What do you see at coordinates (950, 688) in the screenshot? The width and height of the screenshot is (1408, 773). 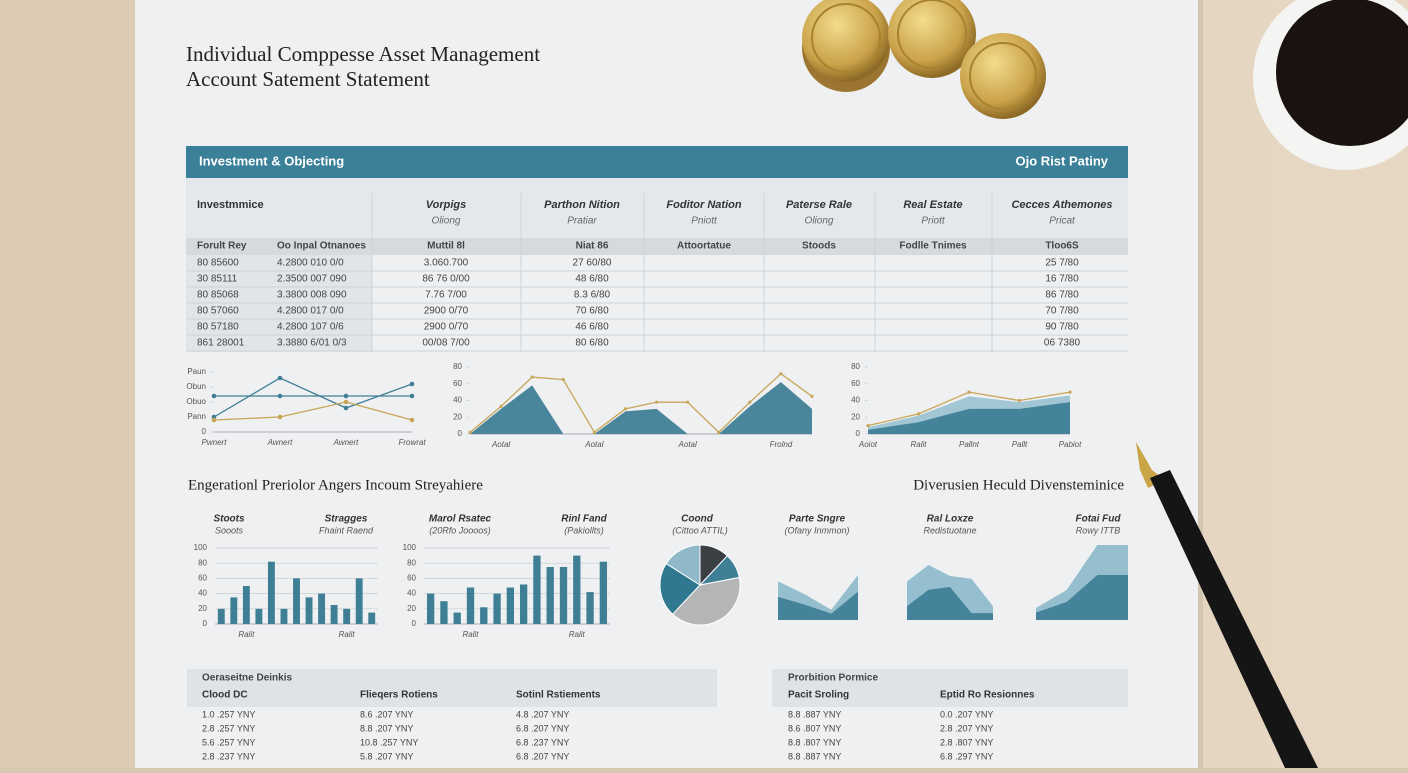 I see `bottom-table-header-bg` at bounding box center [950, 688].